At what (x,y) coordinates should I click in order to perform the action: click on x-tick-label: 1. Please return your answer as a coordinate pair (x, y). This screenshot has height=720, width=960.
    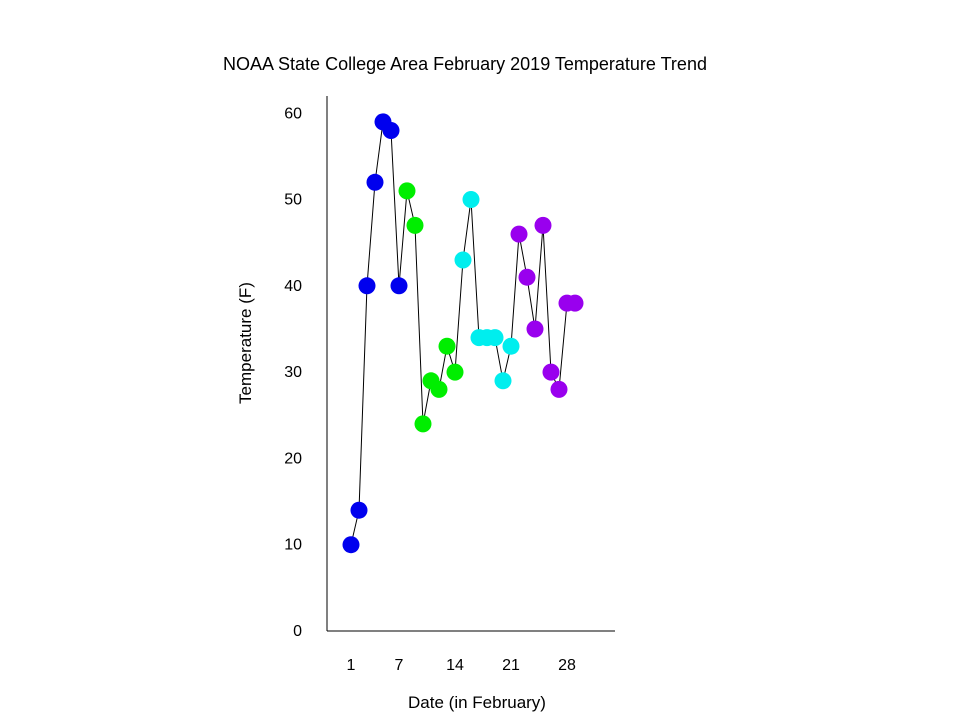
    Looking at the image, I should click on (351, 665).